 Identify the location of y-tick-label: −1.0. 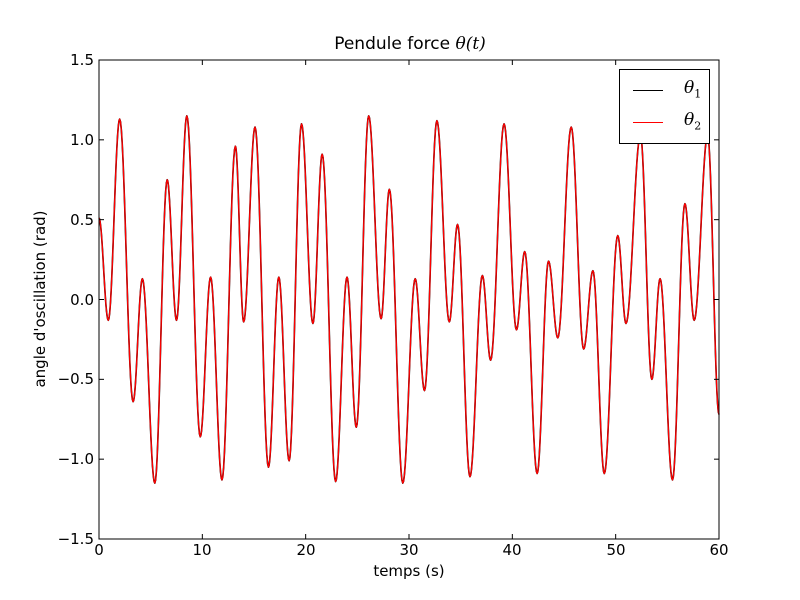
(75, 459).